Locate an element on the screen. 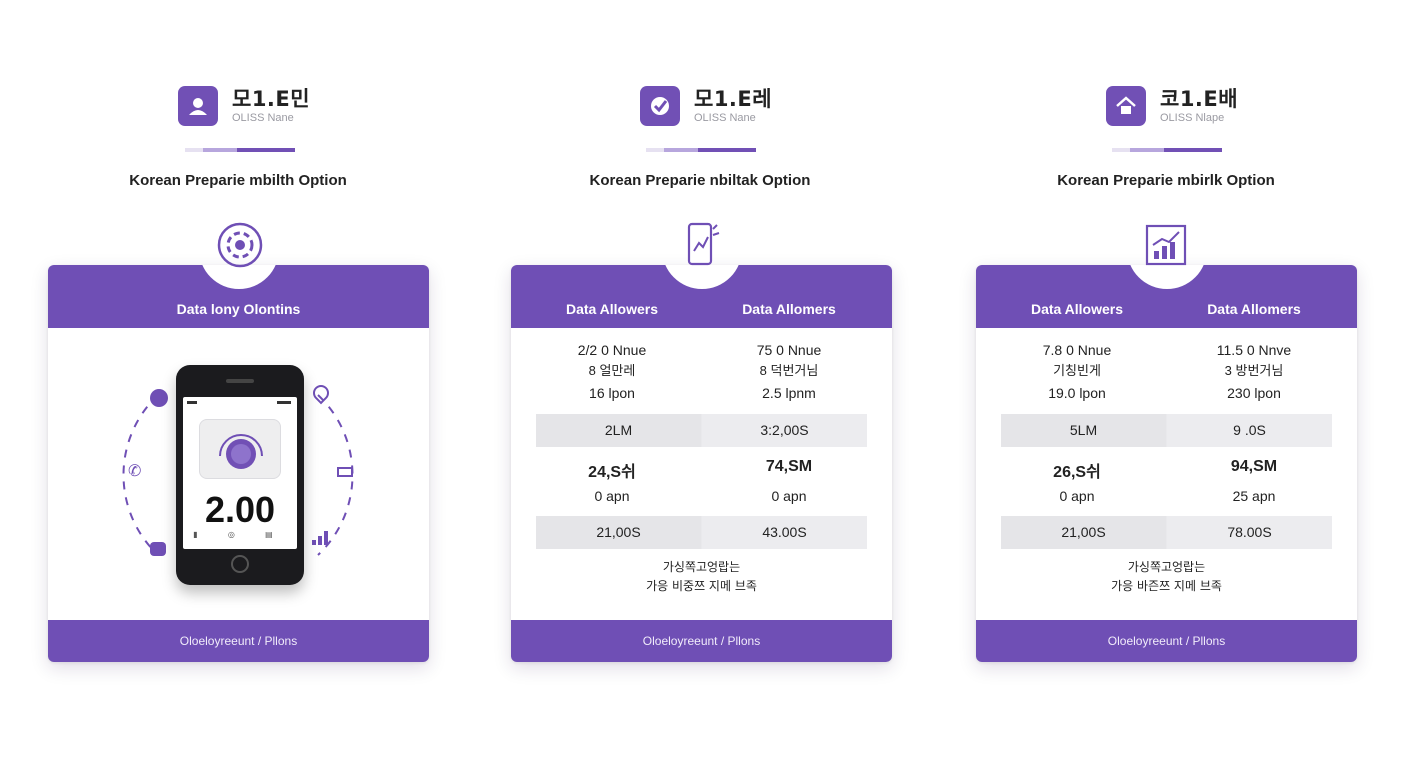 The image size is (1408, 768). price-cell: 9 .0S is located at coordinates (1249, 430).